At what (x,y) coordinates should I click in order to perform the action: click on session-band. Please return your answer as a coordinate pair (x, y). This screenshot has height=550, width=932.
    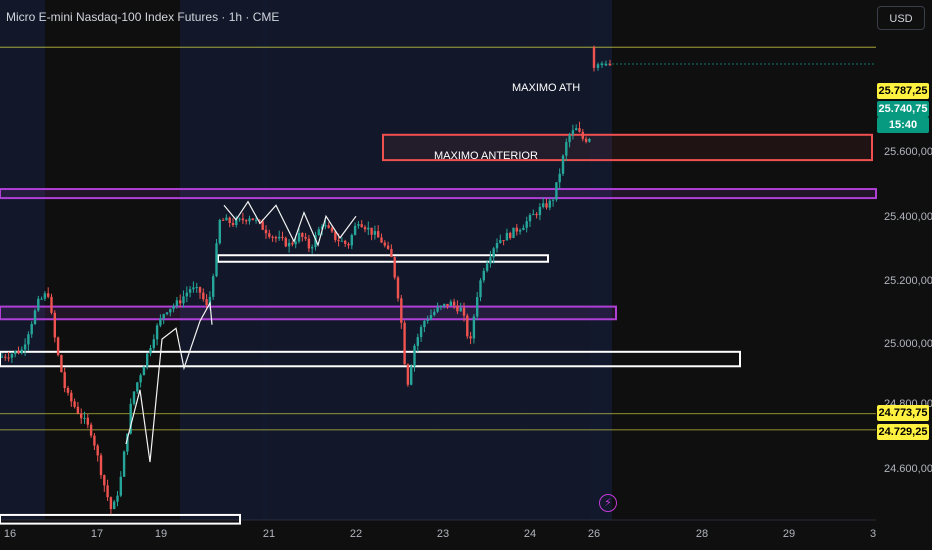
    Looking at the image, I should click on (306, 260).